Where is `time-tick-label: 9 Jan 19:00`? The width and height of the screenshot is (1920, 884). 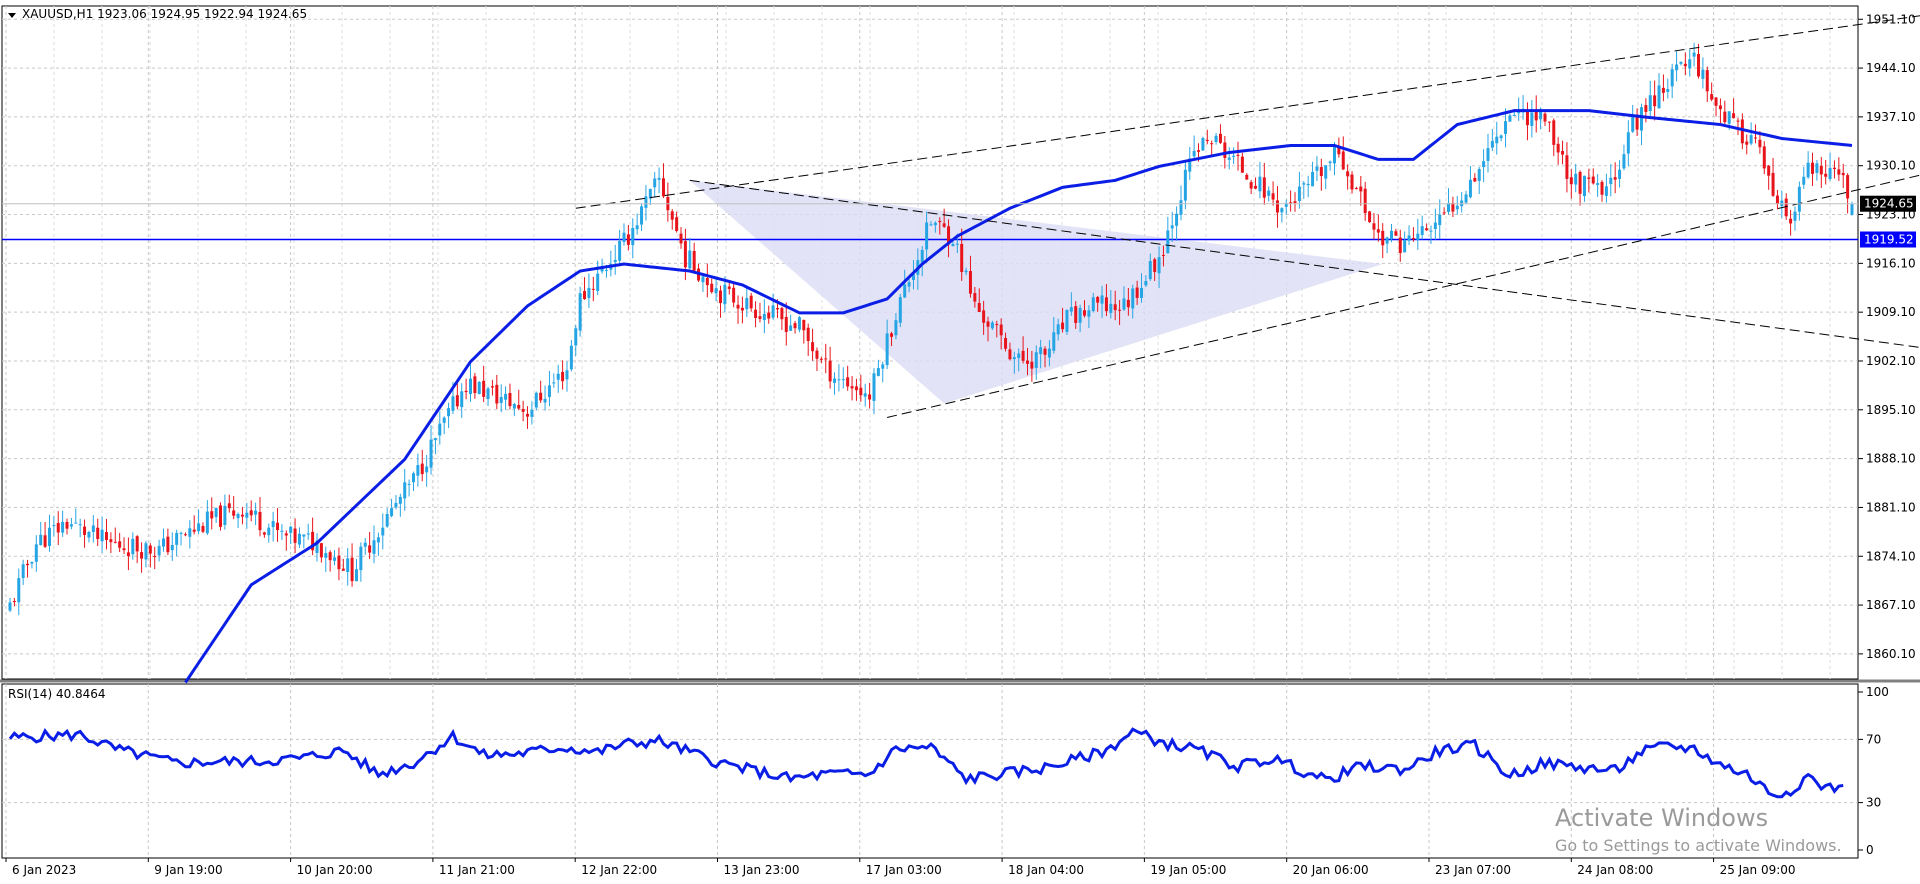
time-tick-label: 9 Jan 19:00 is located at coordinates (188, 870).